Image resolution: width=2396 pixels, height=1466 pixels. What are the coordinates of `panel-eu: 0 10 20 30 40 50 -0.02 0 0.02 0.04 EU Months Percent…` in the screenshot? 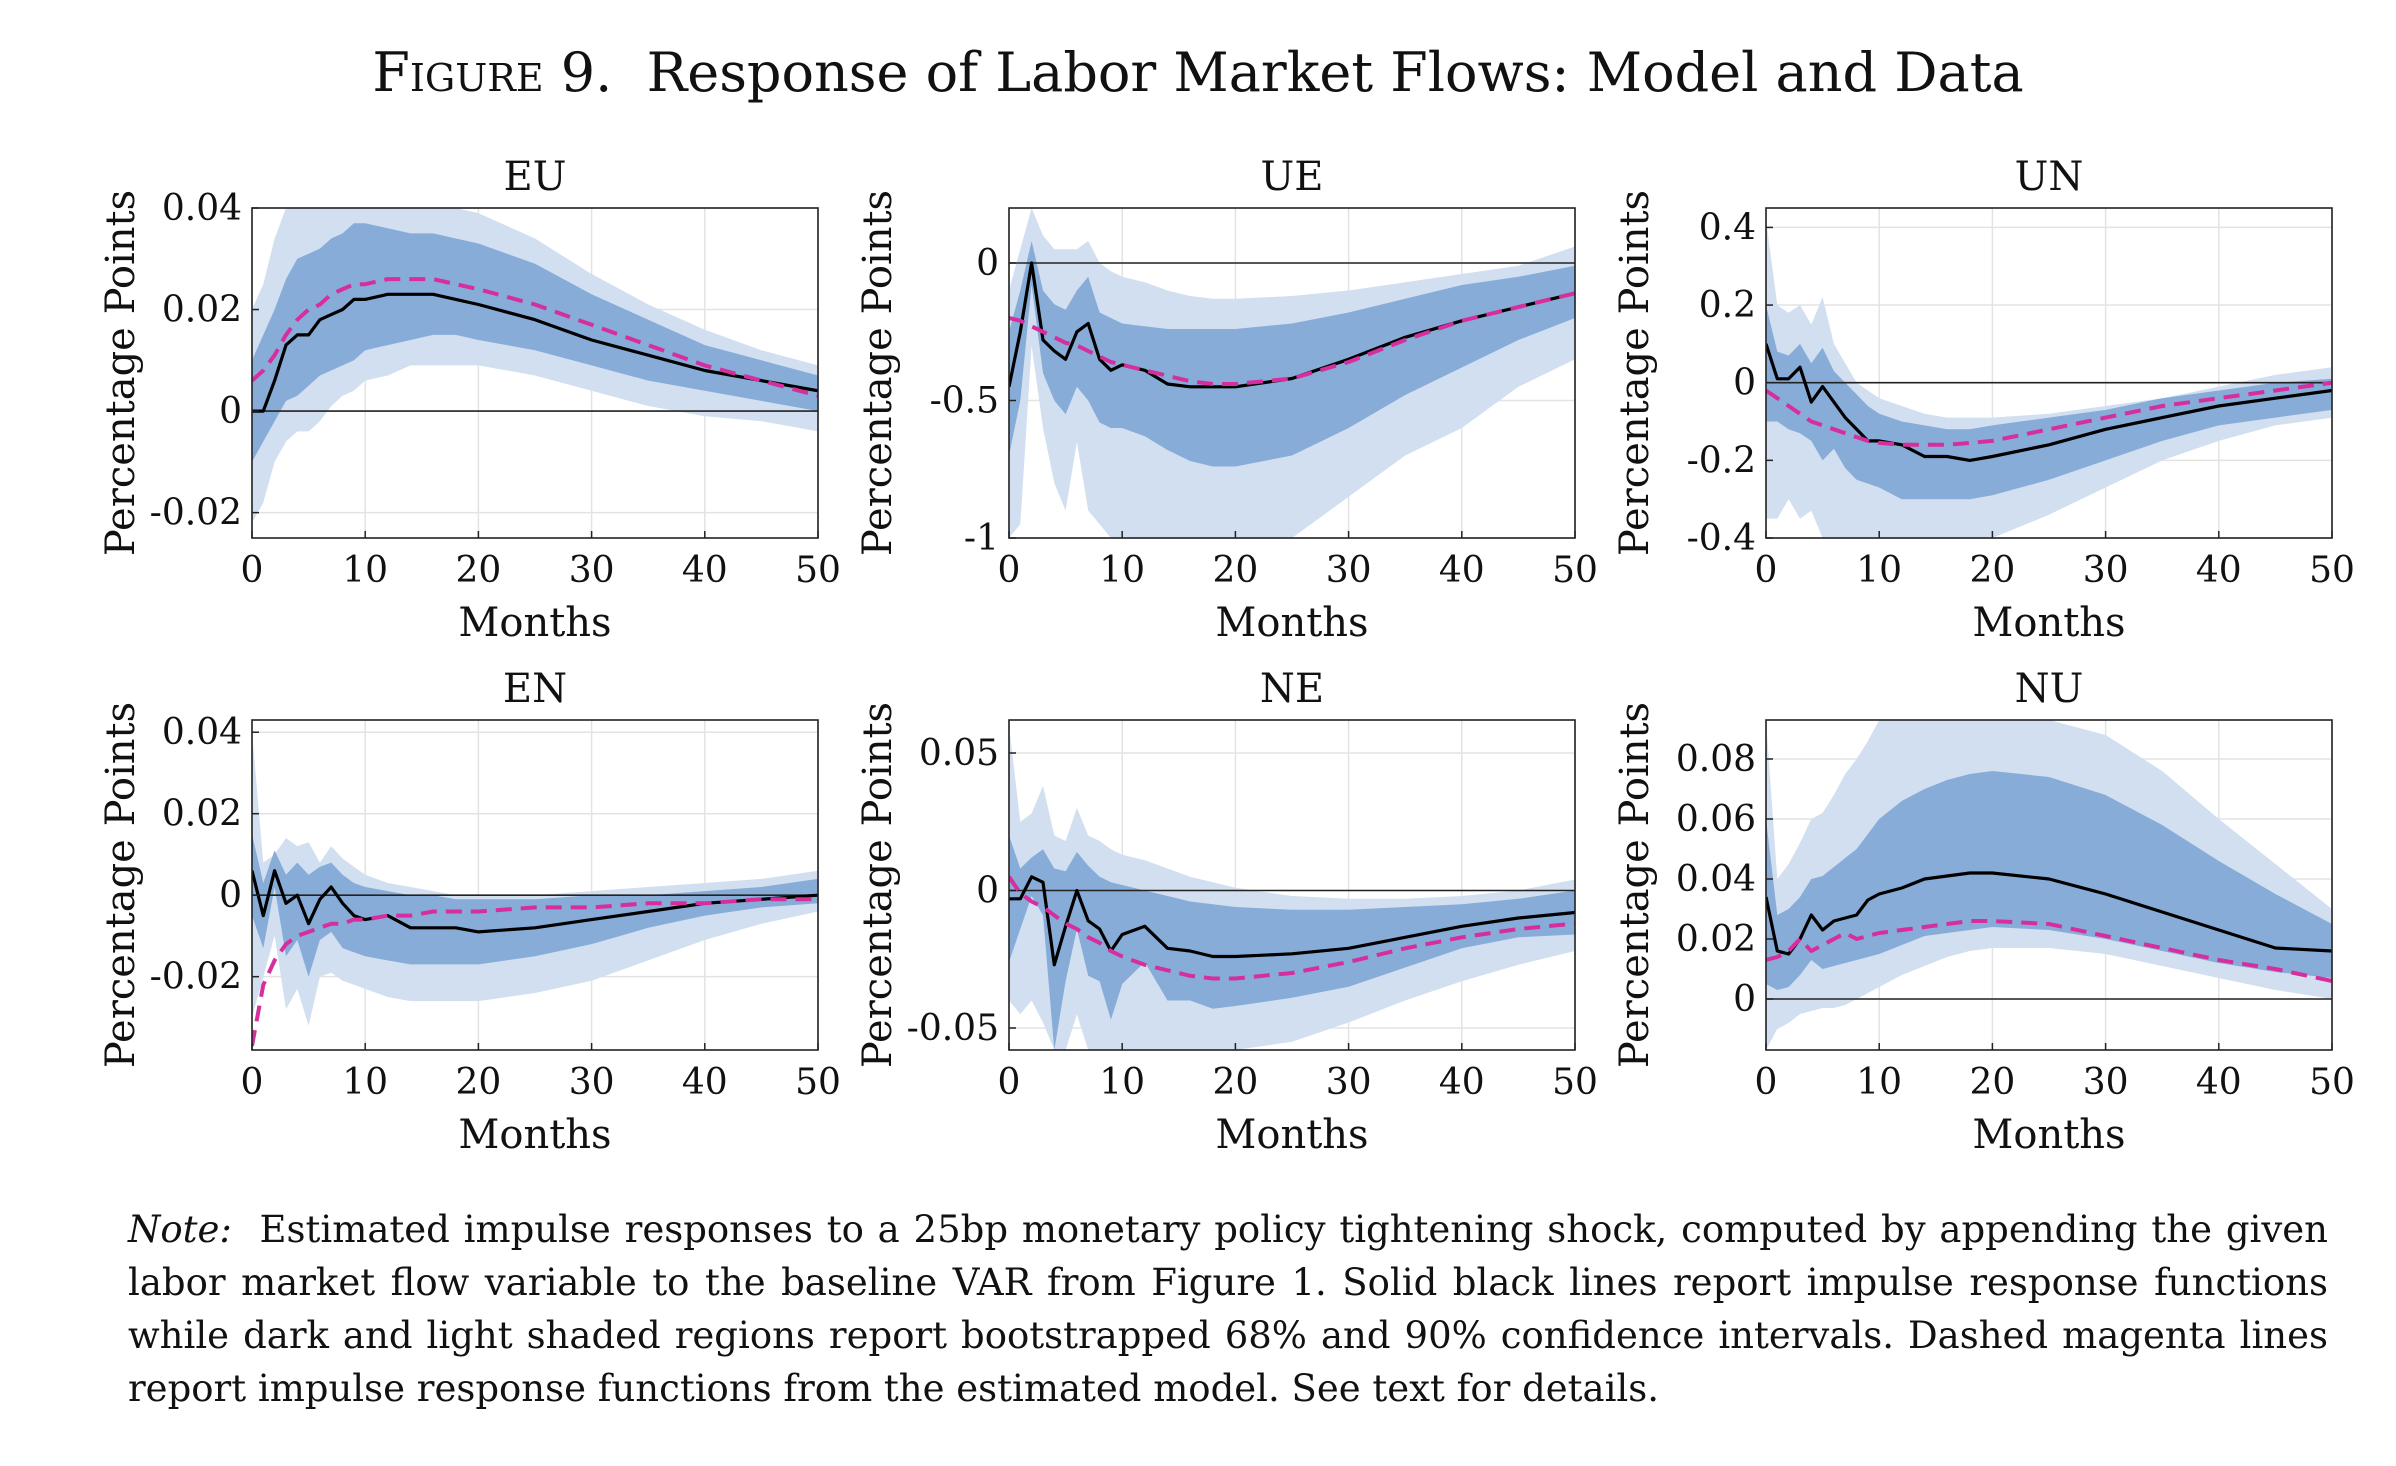 It's located at (469, 400).